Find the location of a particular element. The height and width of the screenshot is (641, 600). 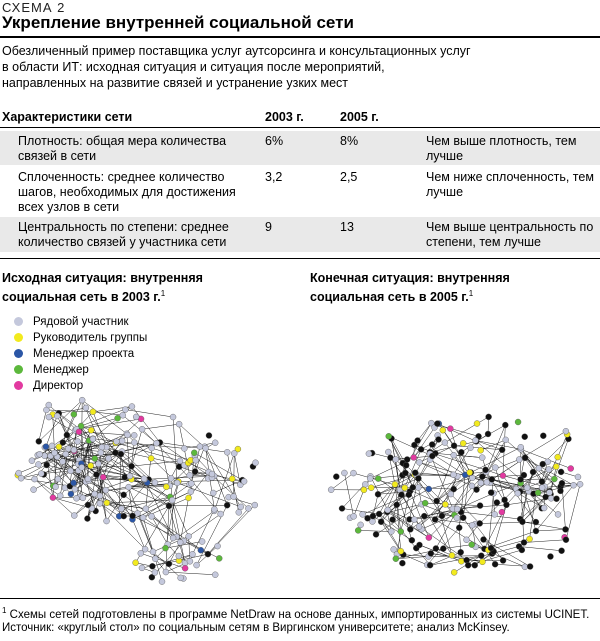

value-2005-cohesion: 2,5 is located at coordinates (349, 177).